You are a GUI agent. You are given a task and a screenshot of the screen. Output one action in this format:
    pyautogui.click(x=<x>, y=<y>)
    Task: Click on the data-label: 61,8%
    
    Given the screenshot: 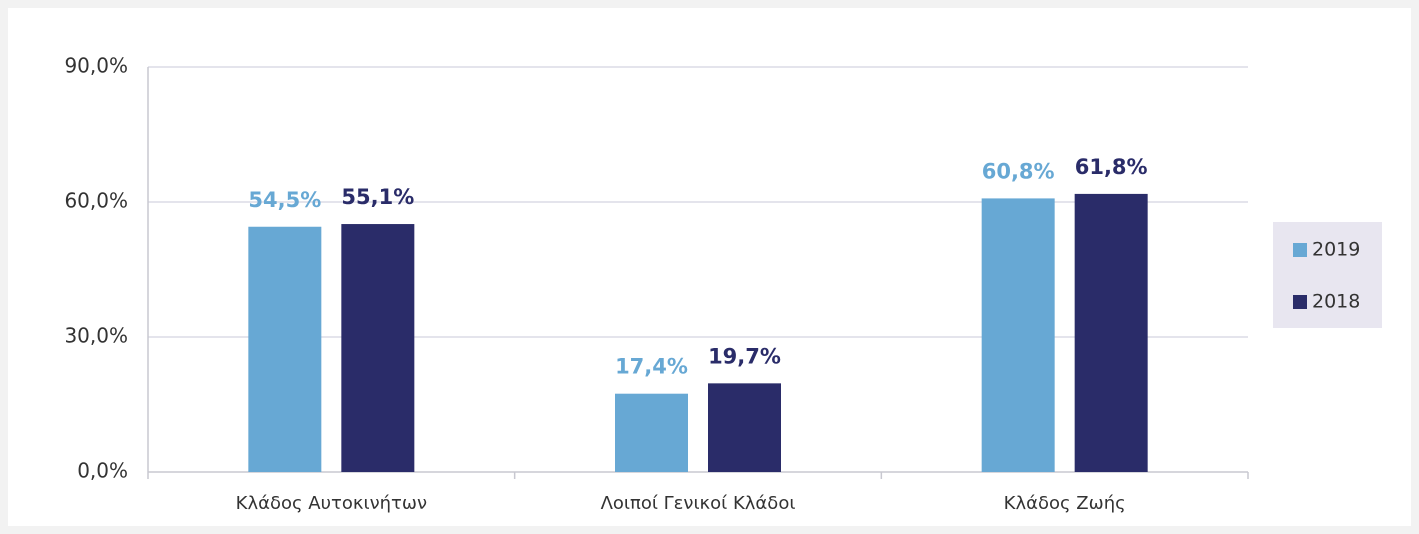 What is the action you would take?
    pyautogui.click(x=1111, y=167)
    